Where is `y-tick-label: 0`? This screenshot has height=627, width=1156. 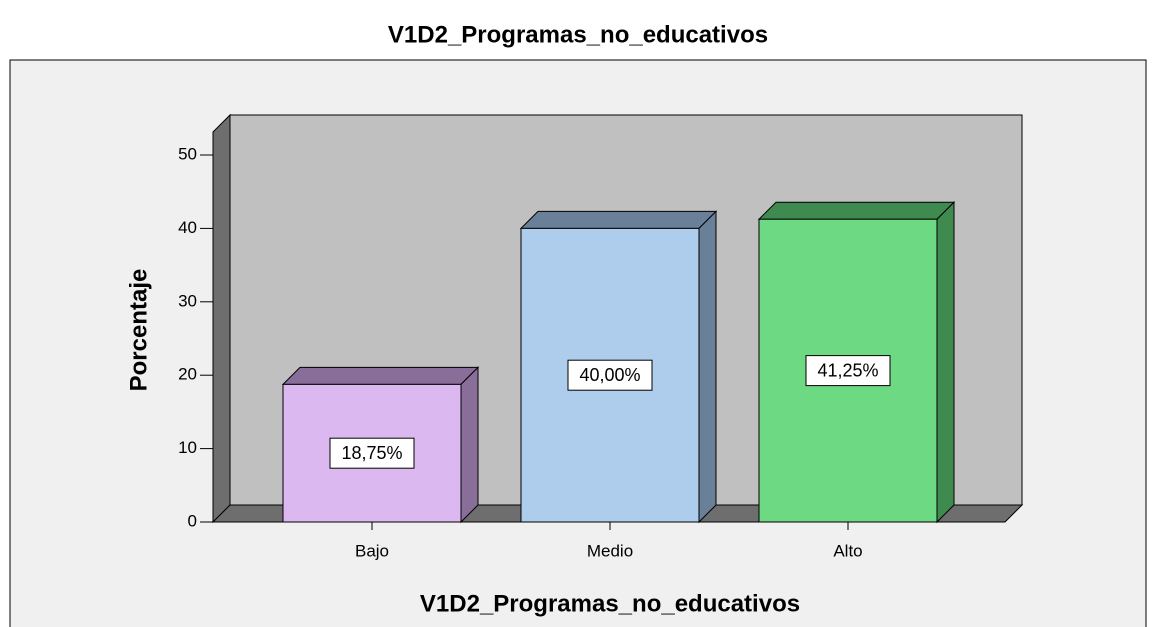 y-tick-label: 0 is located at coordinates (192, 520).